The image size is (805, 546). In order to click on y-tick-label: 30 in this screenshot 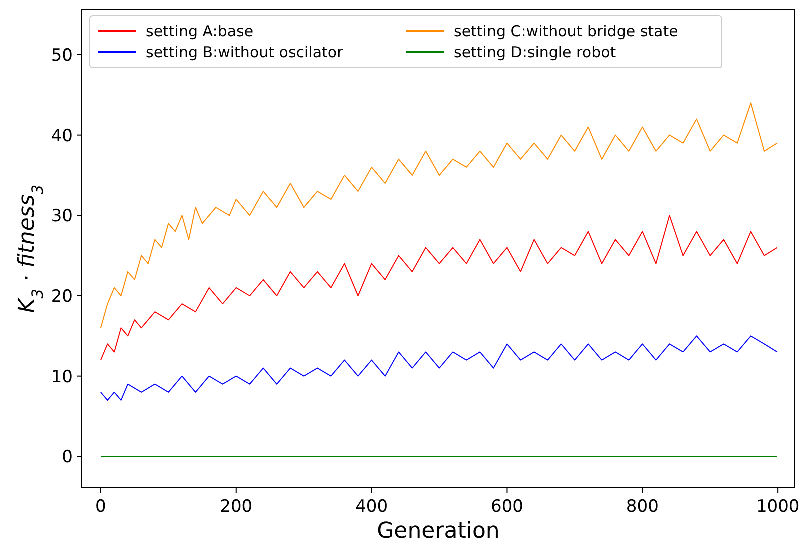, I will do `click(62, 216)`.